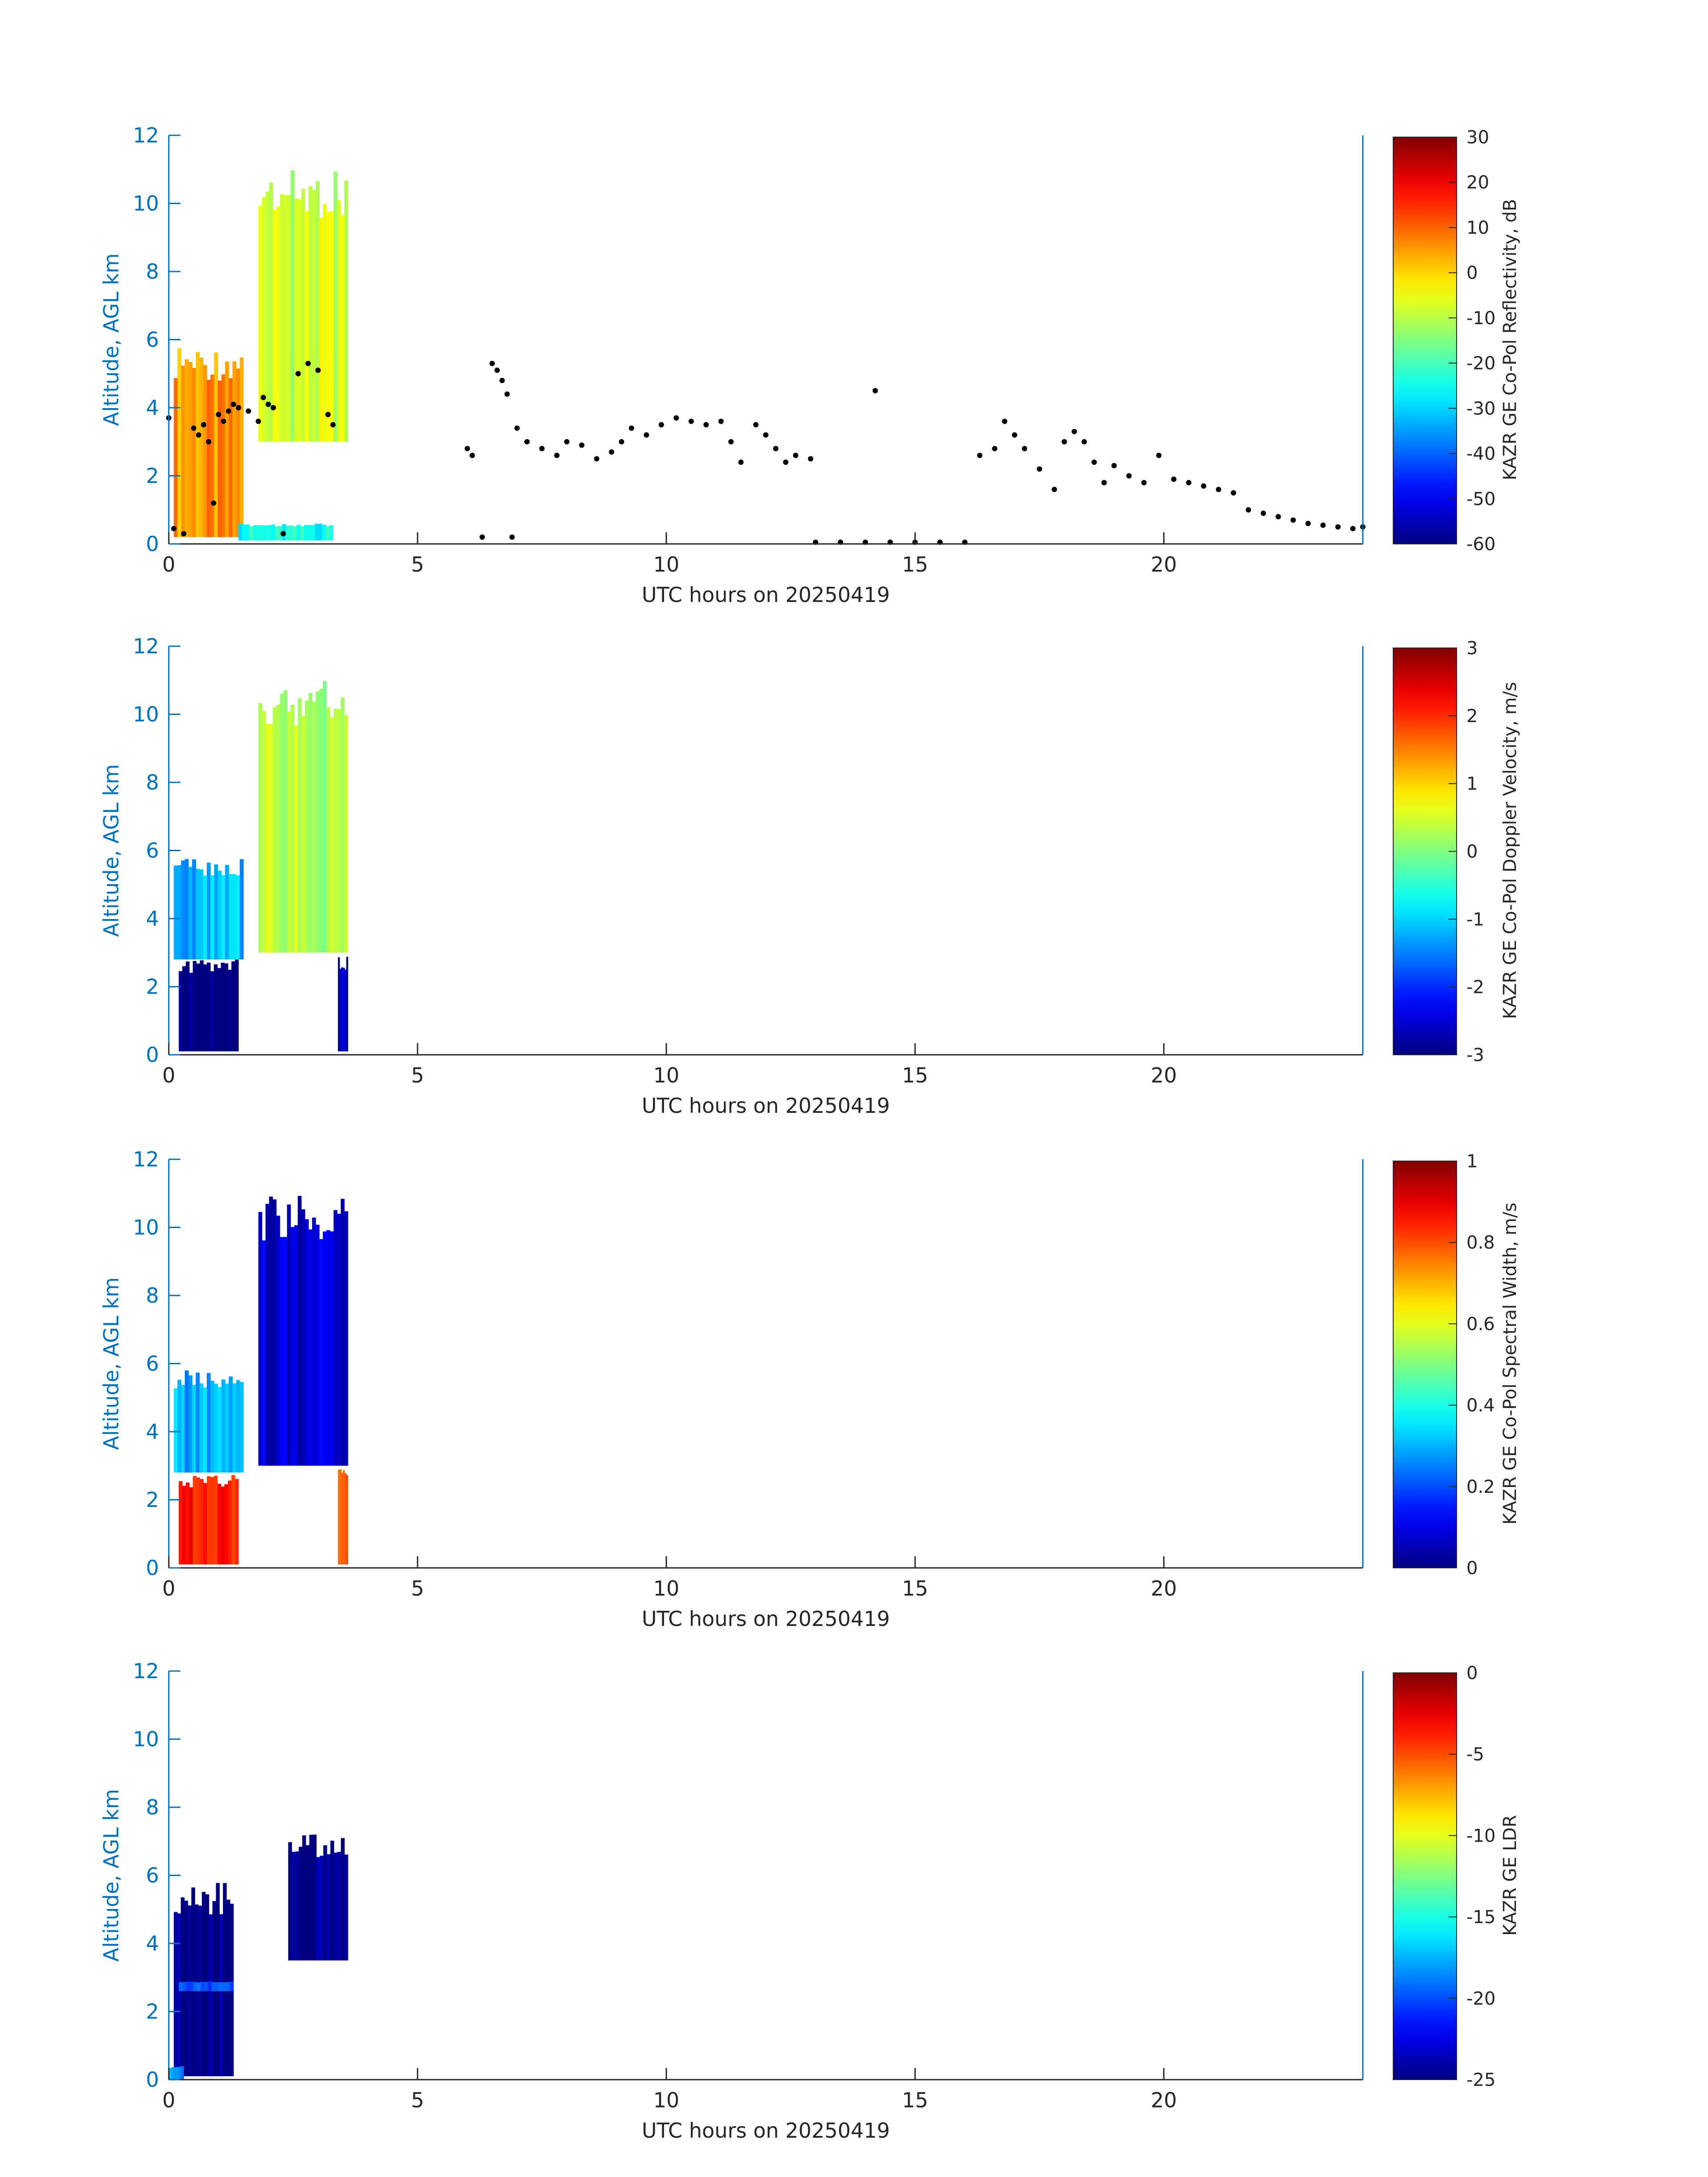 The width and height of the screenshot is (1708, 2177). I want to click on colorbar-tick-label: -10, so click(1480, 318).